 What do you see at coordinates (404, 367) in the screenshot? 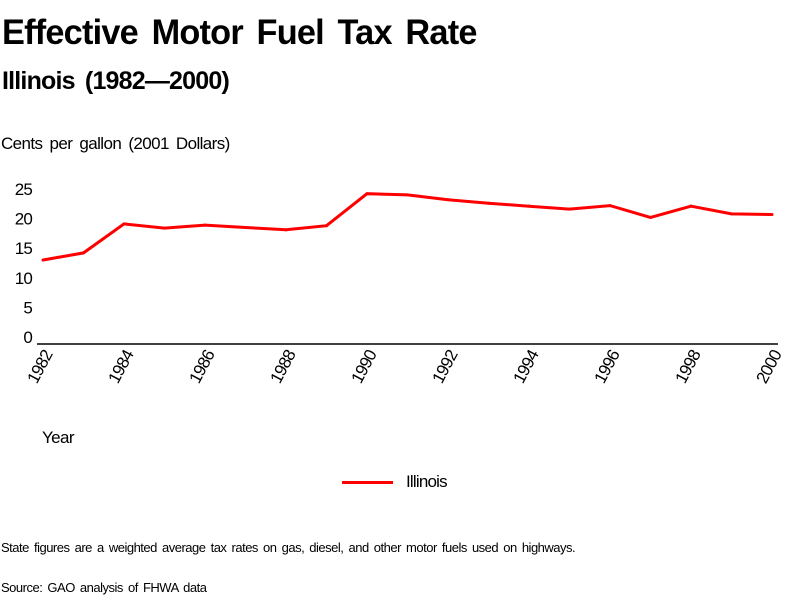
I see `x-axis-ticks: 1982 1984 1986 1988 1990 1992 1994 1996 1998 2000` at bounding box center [404, 367].